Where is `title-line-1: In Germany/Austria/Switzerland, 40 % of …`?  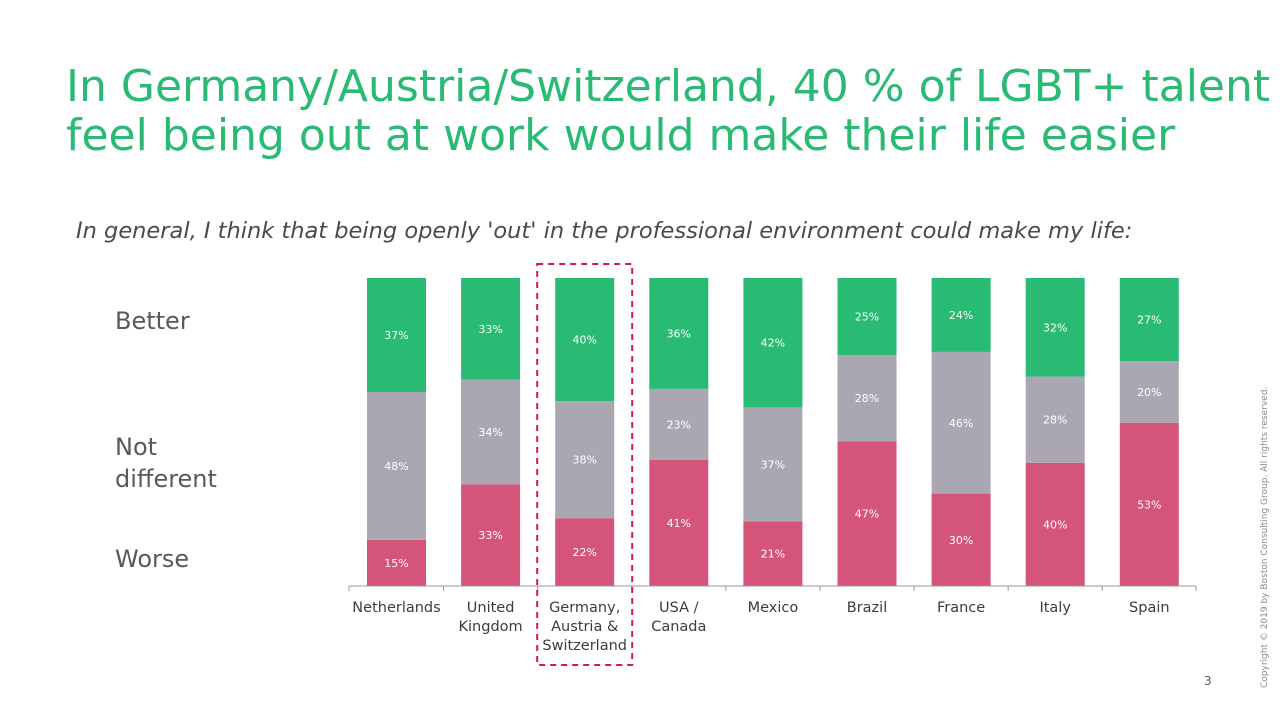 title-line-1: In Germany/Austria/Switzerland, 40 % of … is located at coordinates (668, 86).